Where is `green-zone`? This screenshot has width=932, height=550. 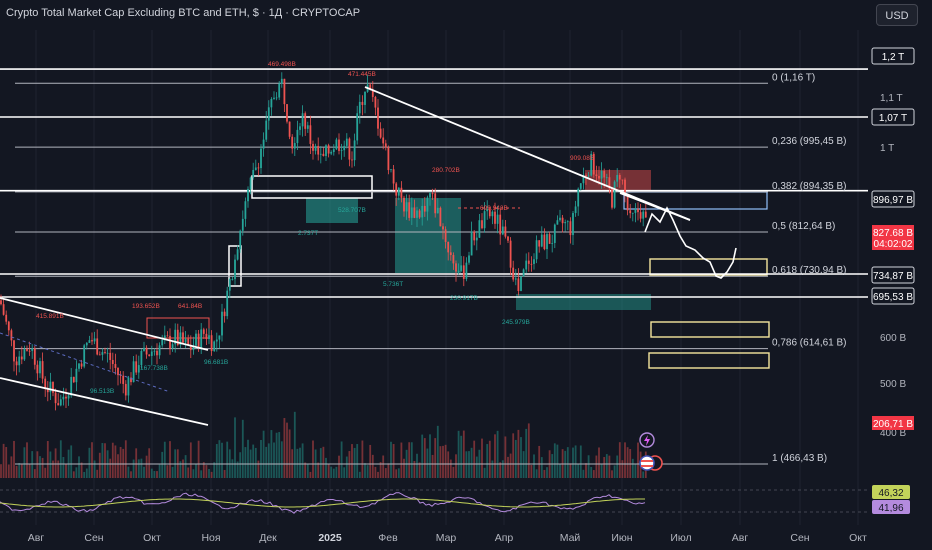
green-zone is located at coordinates (332, 210).